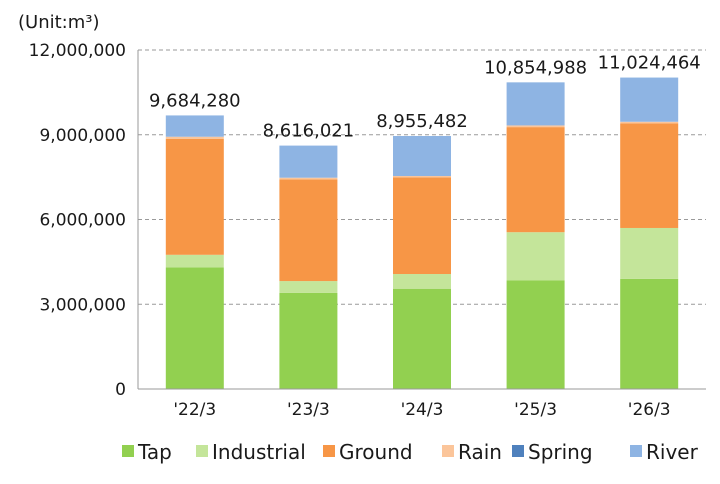  Describe the element at coordinates (59, 22) in the screenshot. I see `unit-label: (Unit:m³)` at that location.